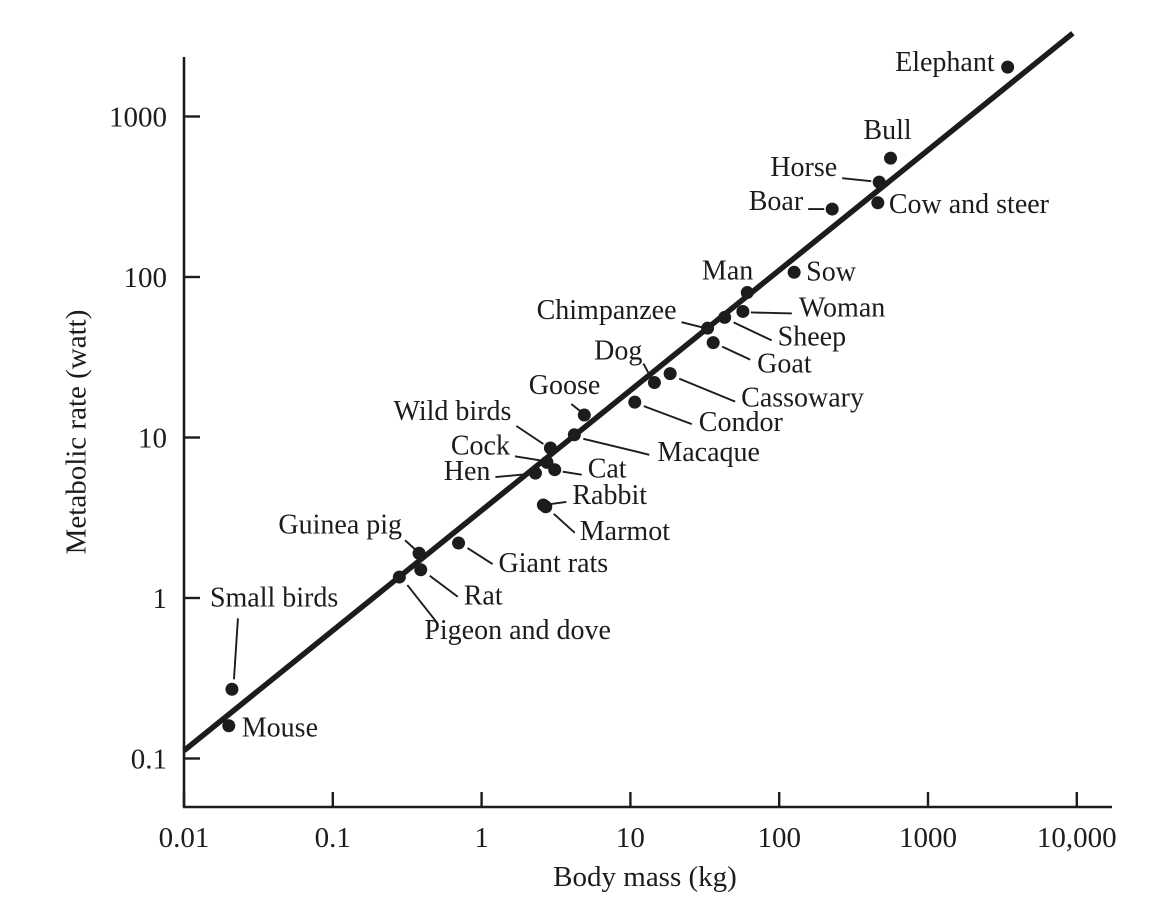 The height and width of the screenshot is (923, 1164). What do you see at coordinates (618, 351) in the screenshot?
I see `point-label-dog: Dog` at bounding box center [618, 351].